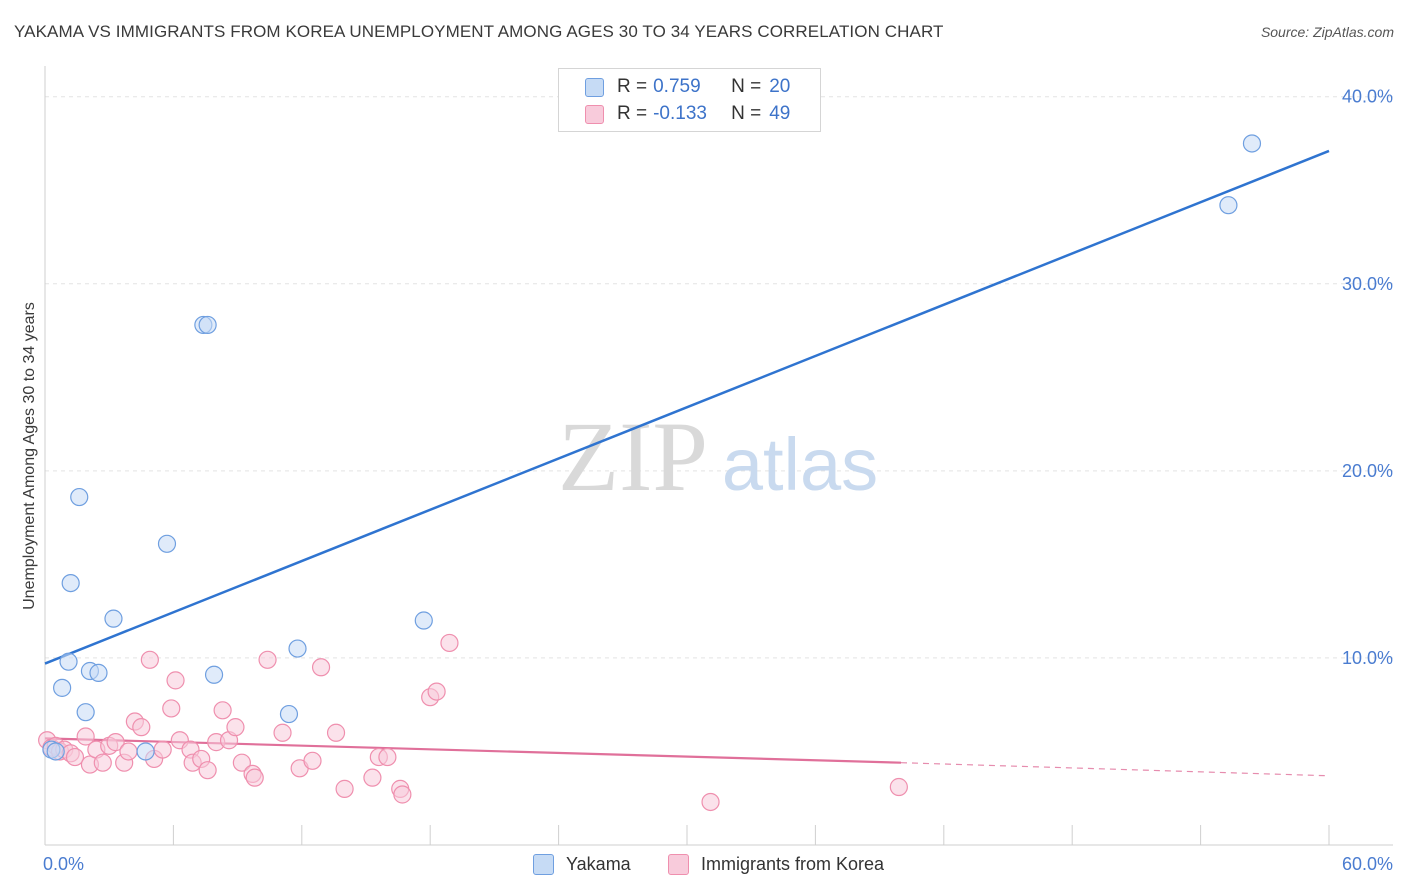 This screenshot has width=1406, height=892. What do you see at coordinates (677, 86) in the screenshot?
I see `yakama-r-value: 0.759` at bounding box center [677, 86].